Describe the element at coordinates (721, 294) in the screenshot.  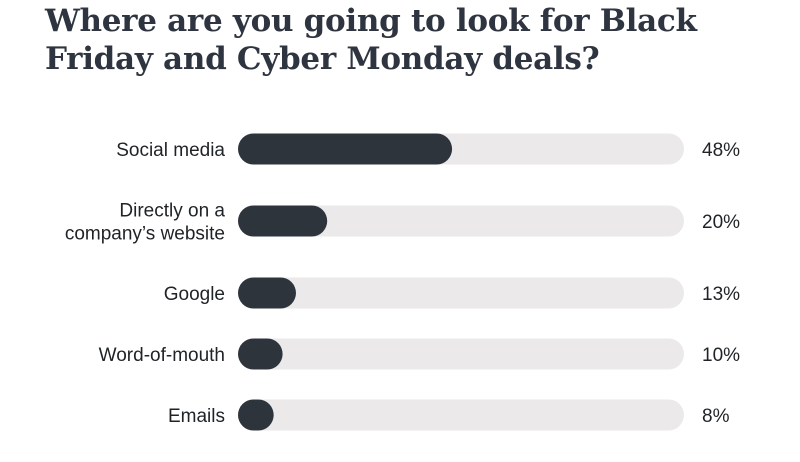
I see `value-label: 13%` at that location.